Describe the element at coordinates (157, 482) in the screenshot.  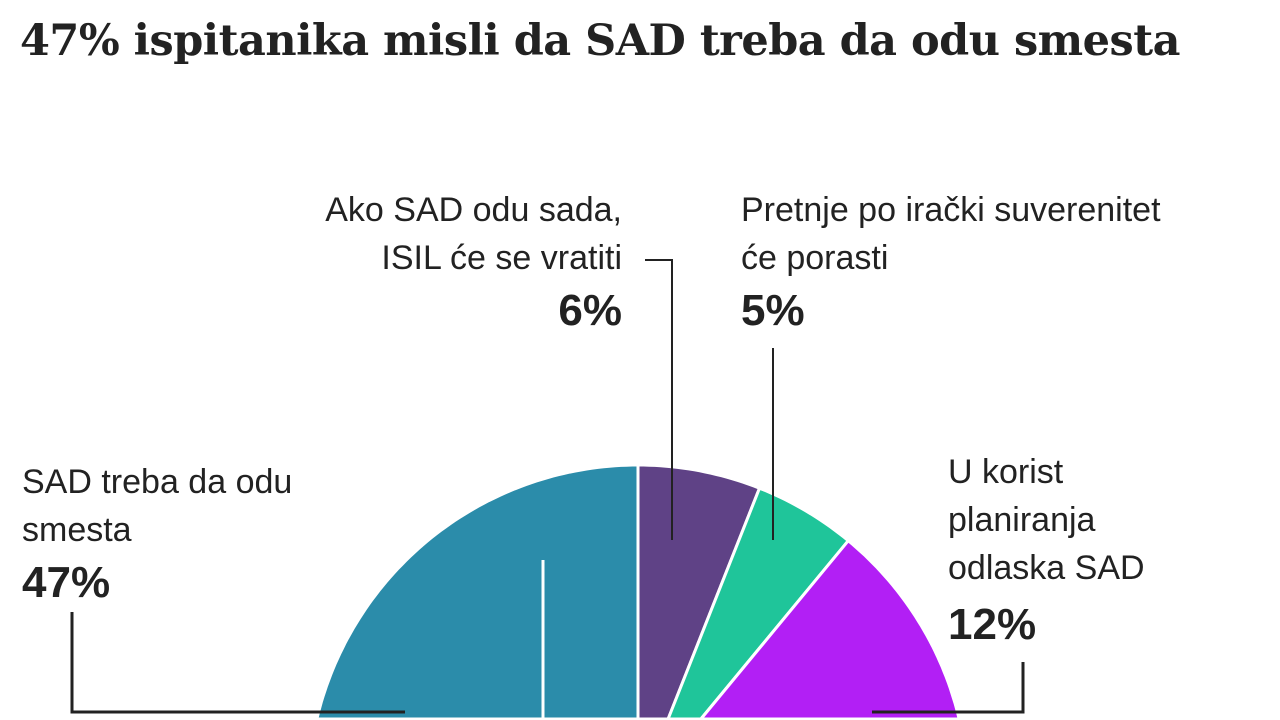
I see `label-leave-now-line1: SAD treba da odu` at that location.